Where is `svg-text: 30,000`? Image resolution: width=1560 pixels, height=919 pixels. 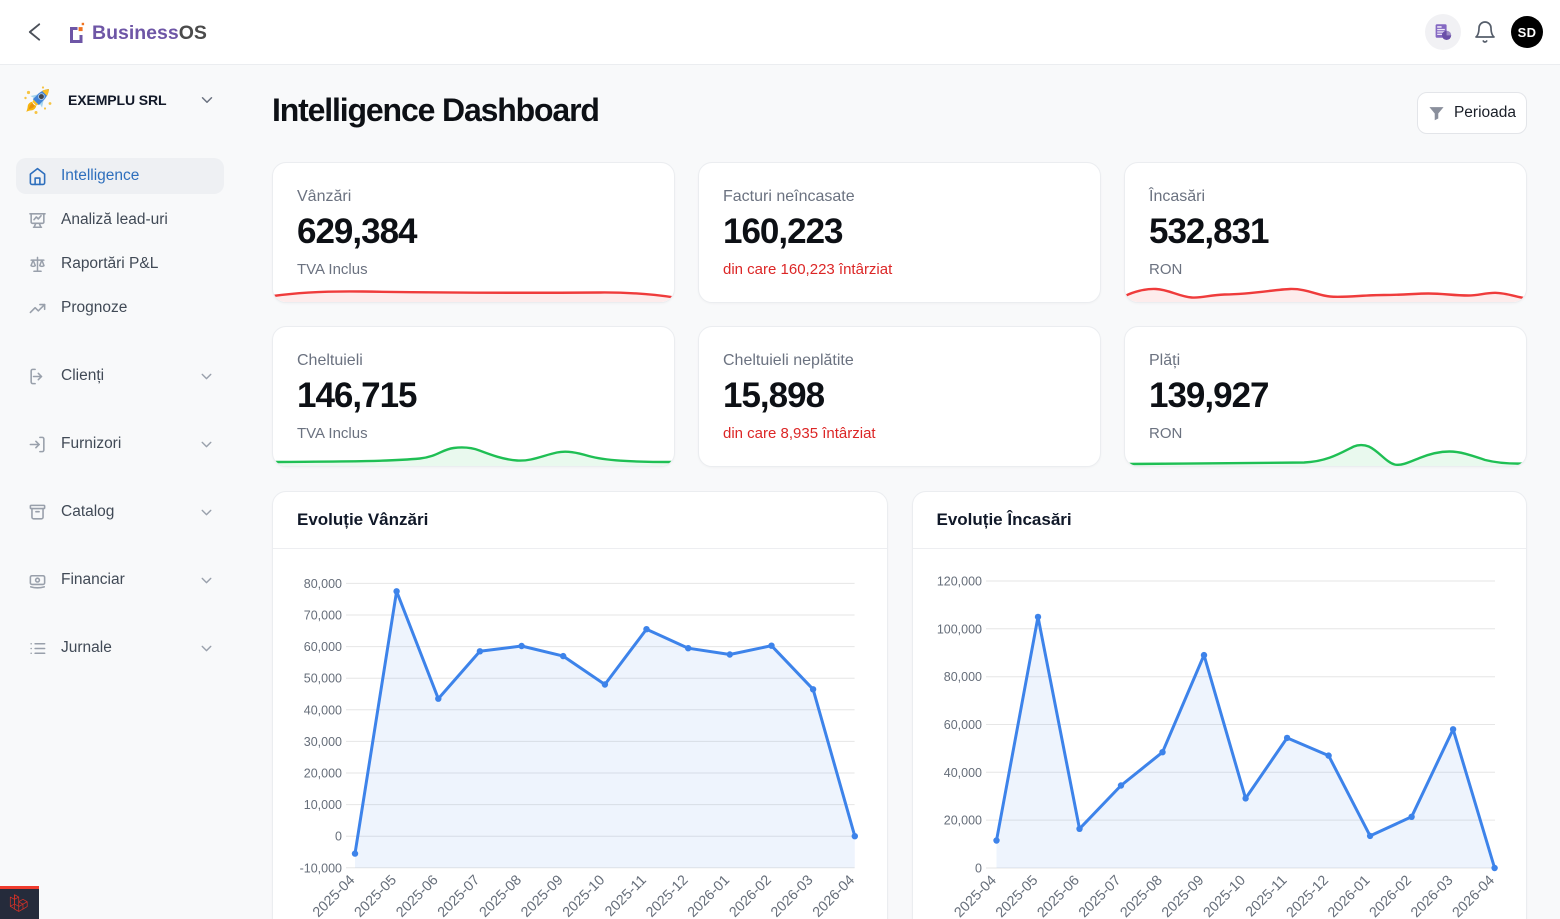
svg-text: 30,000 is located at coordinates (323, 742).